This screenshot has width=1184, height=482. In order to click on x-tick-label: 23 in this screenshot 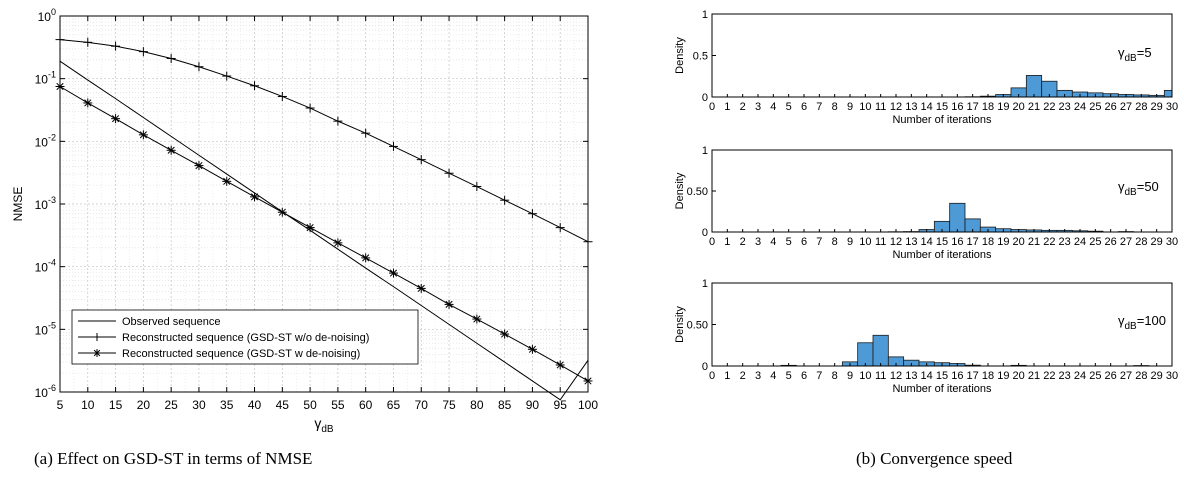, I will do `click(1065, 376)`.